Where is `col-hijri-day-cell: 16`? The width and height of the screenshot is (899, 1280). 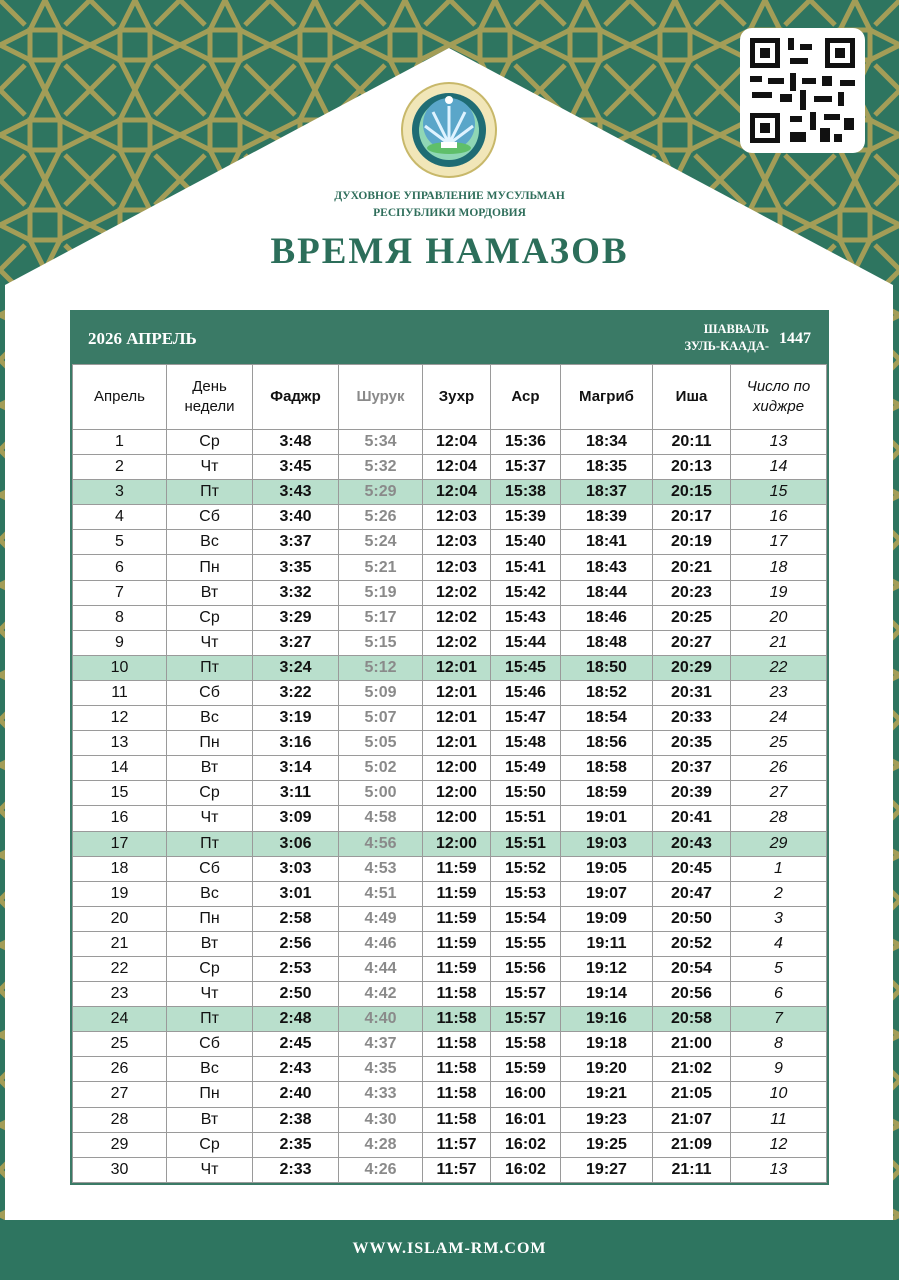 col-hijri-day-cell: 16 is located at coordinates (778, 517).